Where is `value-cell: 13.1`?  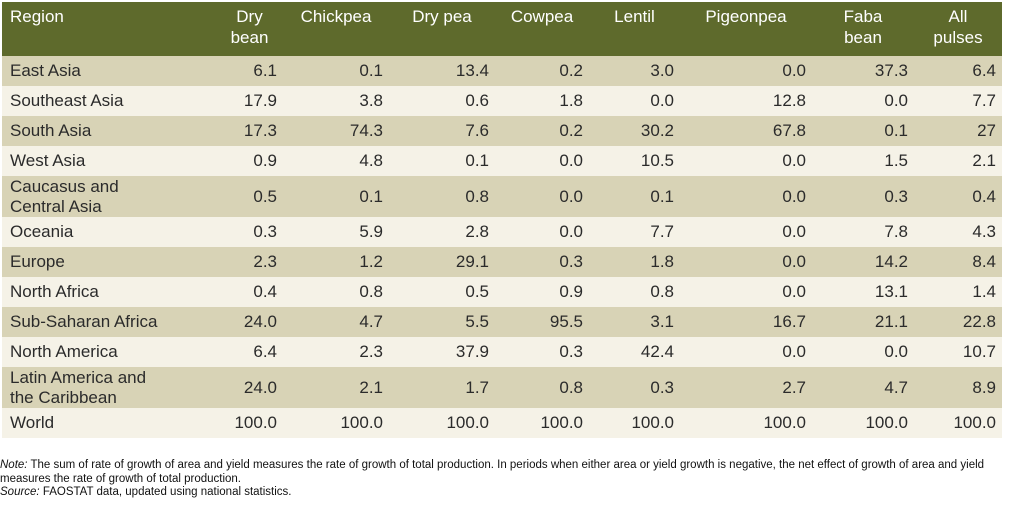
value-cell: 13.1 is located at coordinates (863, 292).